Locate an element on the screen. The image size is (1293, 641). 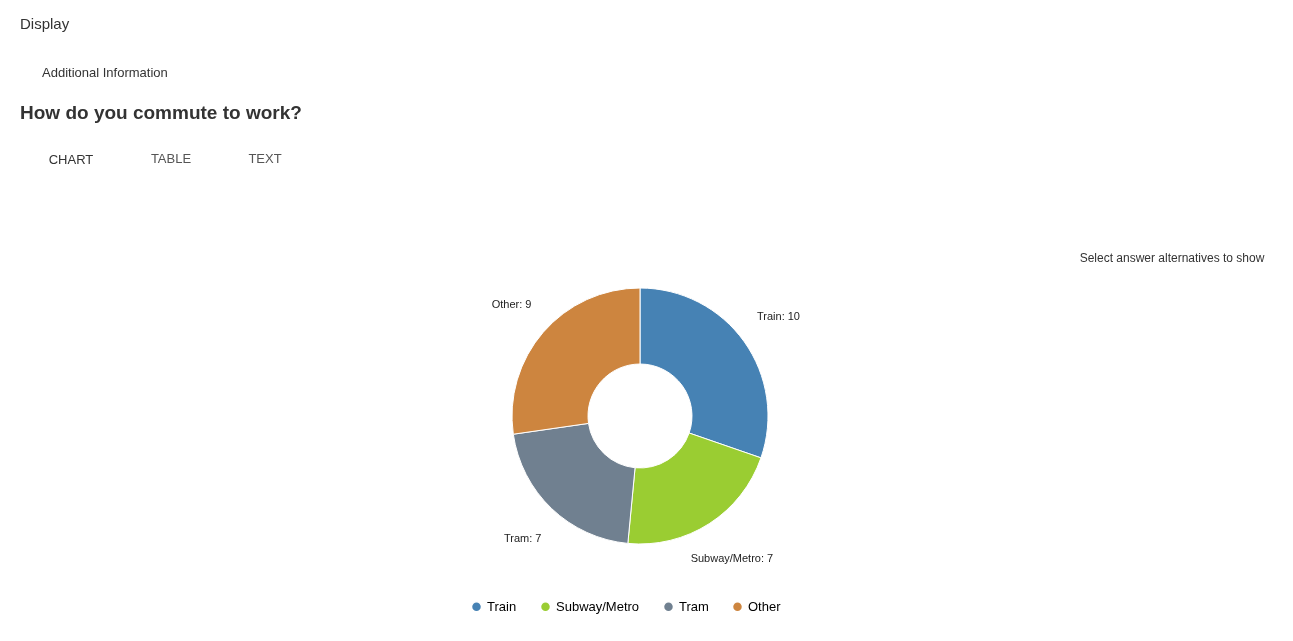
text: CHART is located at coordinates (71, 159).